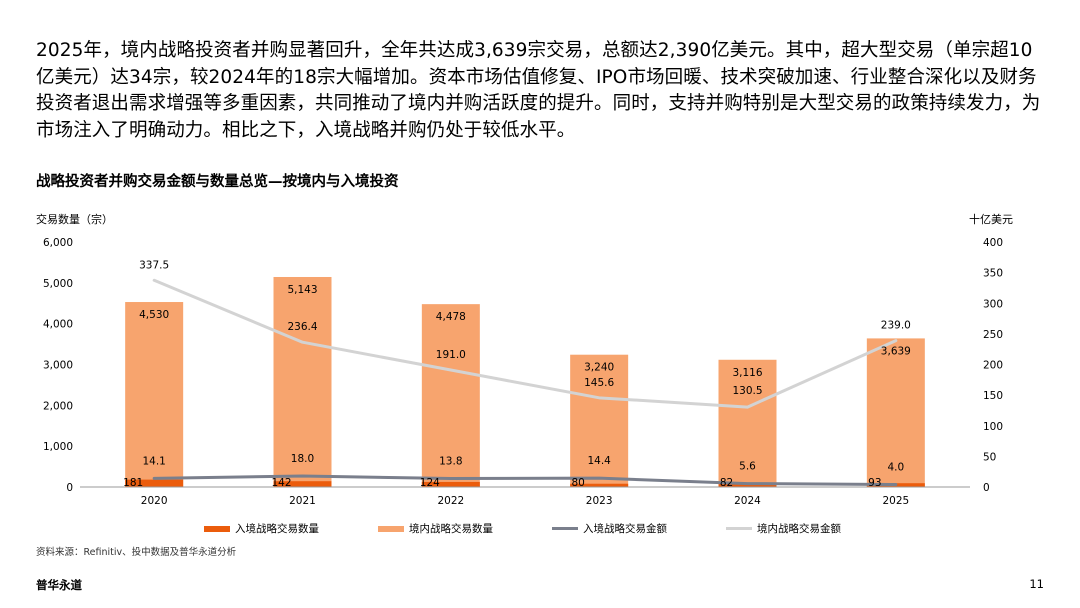  What do you see at coordinates (281, 483) in the screenshot?
I see `inbound-count-label: 142` at bounding box center [281, 483].